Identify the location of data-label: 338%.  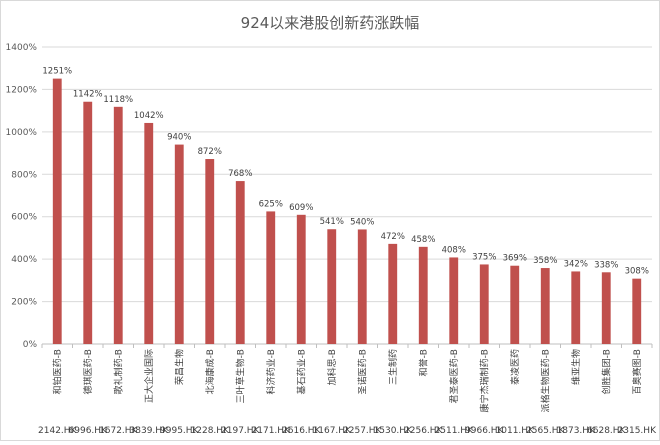
(606, 265).